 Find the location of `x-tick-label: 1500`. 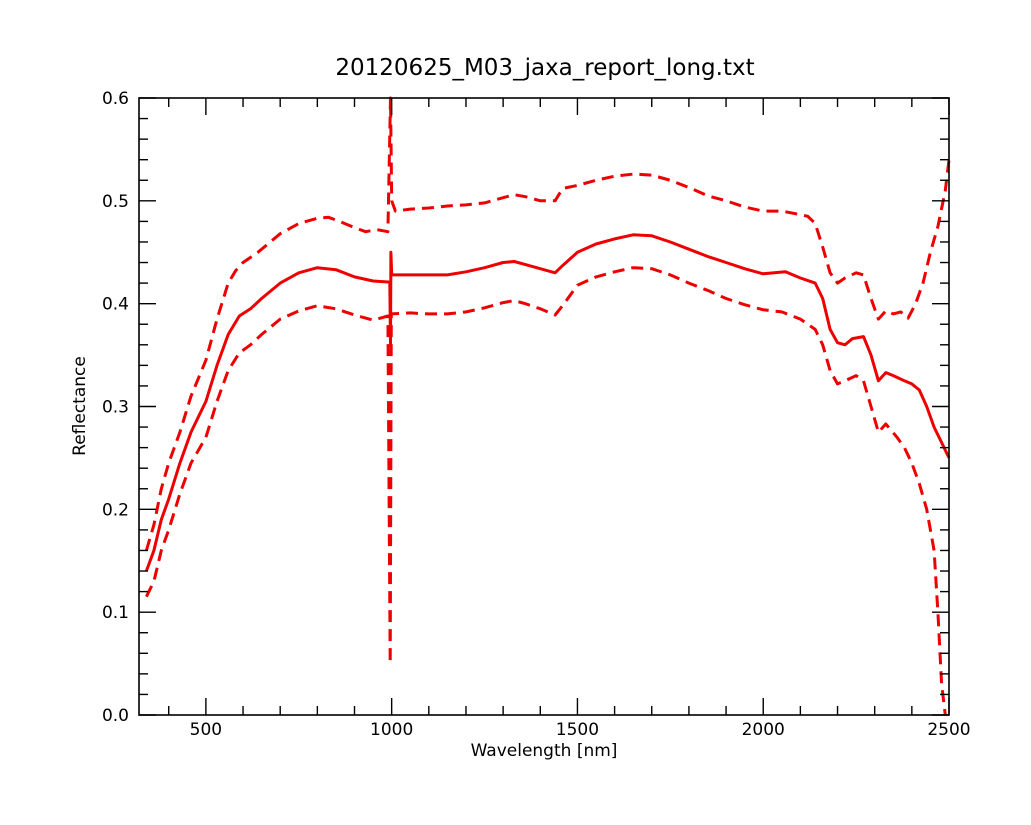

x-tick-label: 1500 is located at coordinates (577, 730).